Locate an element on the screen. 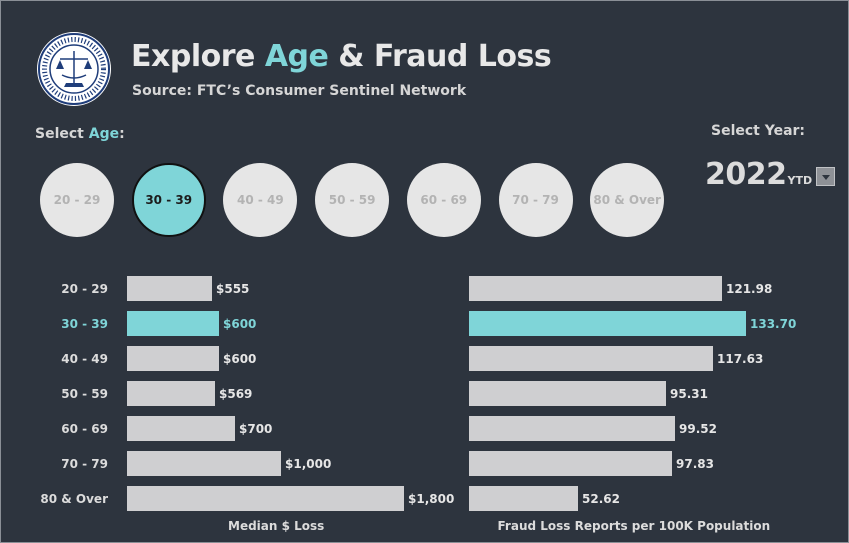  bar-value-label: $700 is located at coordinates (256, 429).